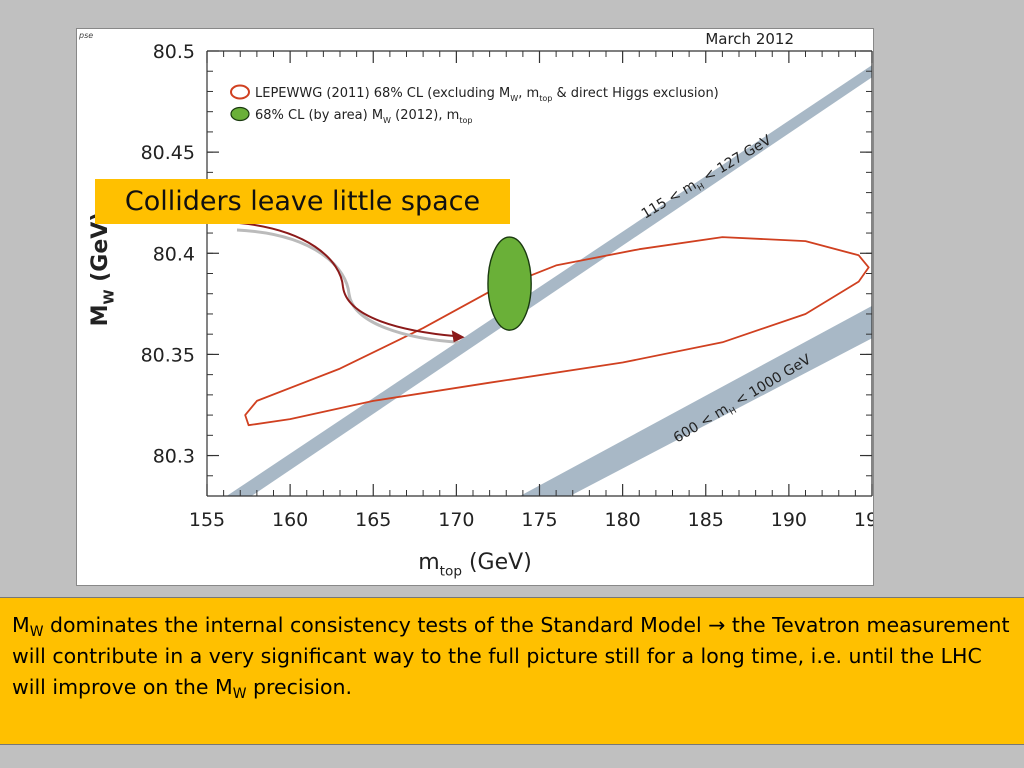  What do you see at coordinates (512, 756) in the screenshot?
I see `bottom-strip` at bounding box center [512, 756].